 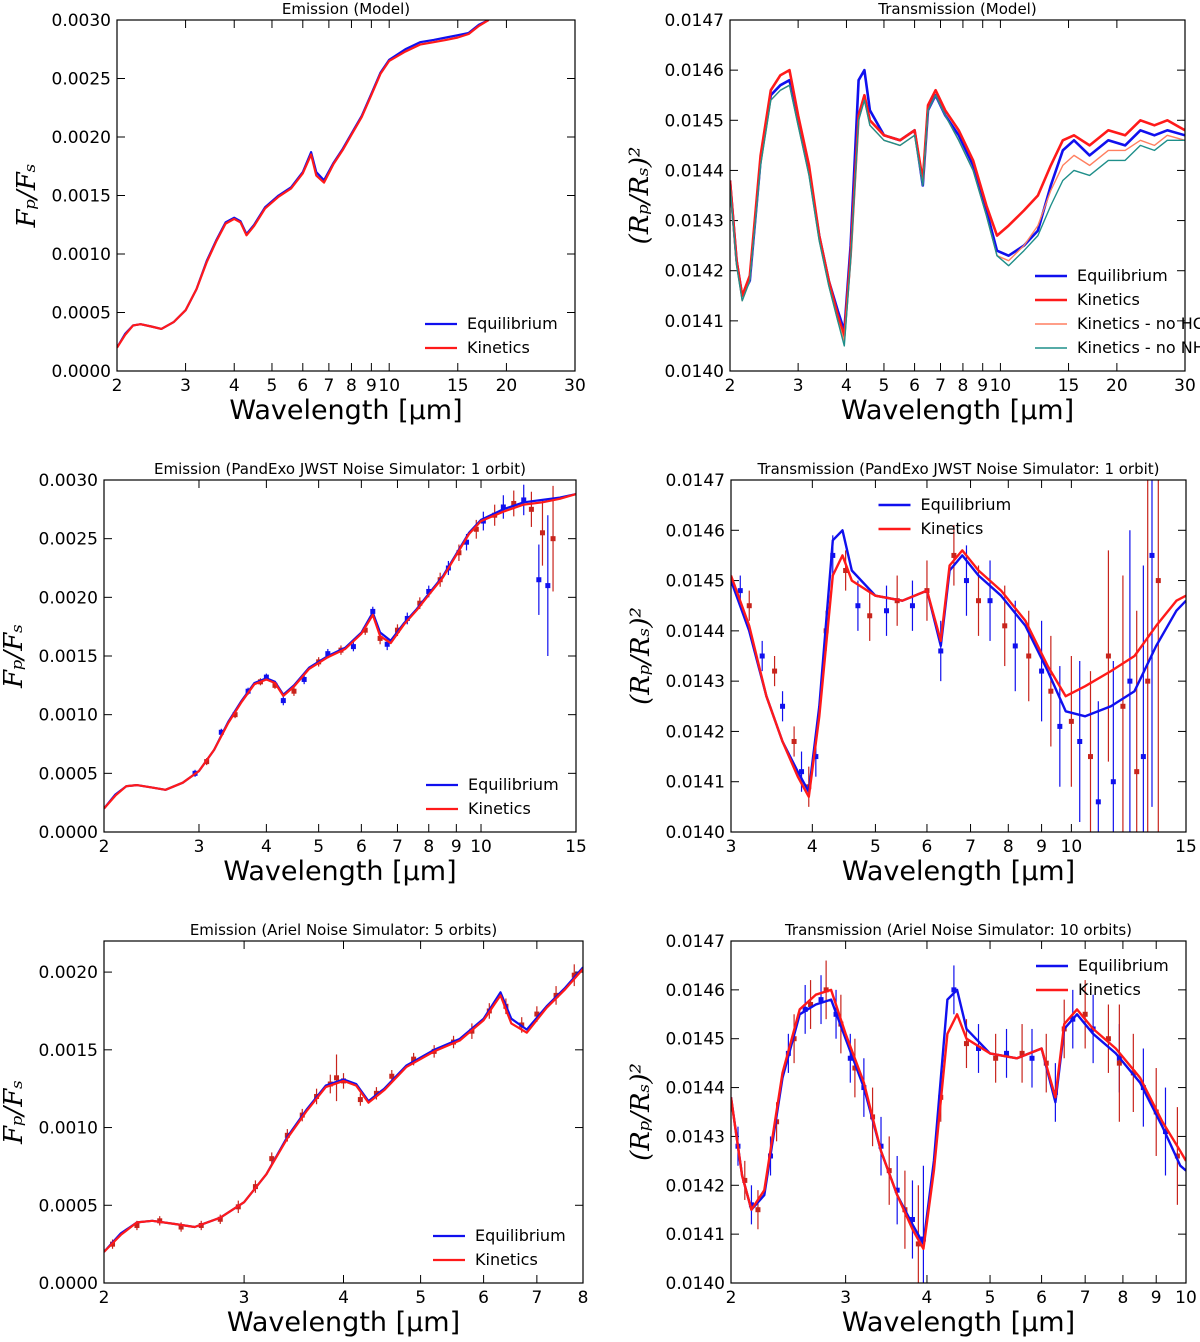 What do you see at coordinates (957, 410) in the screenshot?
I see `x-axis-label: Wavelength [μm]` at bounding box center [957, 410].